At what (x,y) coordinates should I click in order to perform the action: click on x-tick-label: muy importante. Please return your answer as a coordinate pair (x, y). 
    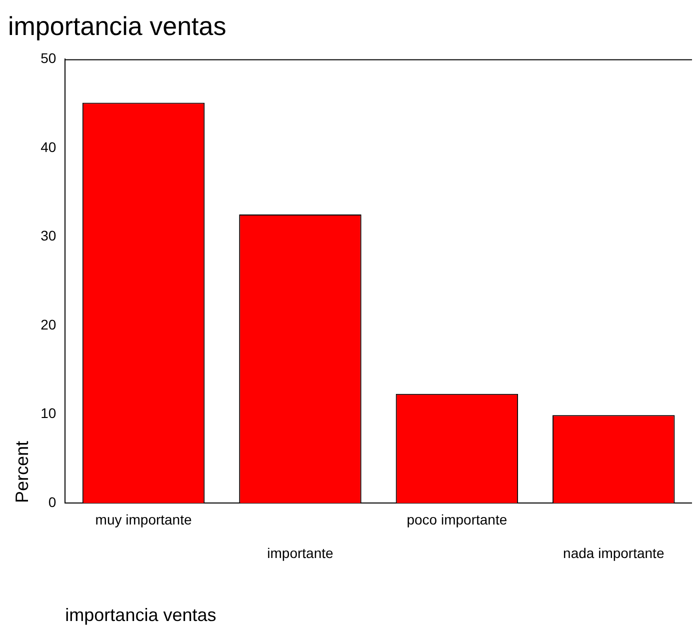
    Looking at the image, I should click on (143, 519).